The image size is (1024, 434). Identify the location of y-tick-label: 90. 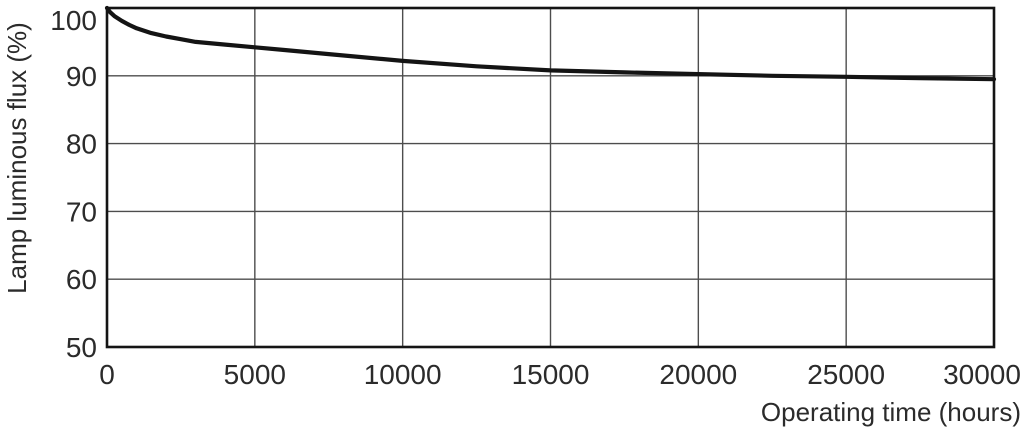
(81, 76).